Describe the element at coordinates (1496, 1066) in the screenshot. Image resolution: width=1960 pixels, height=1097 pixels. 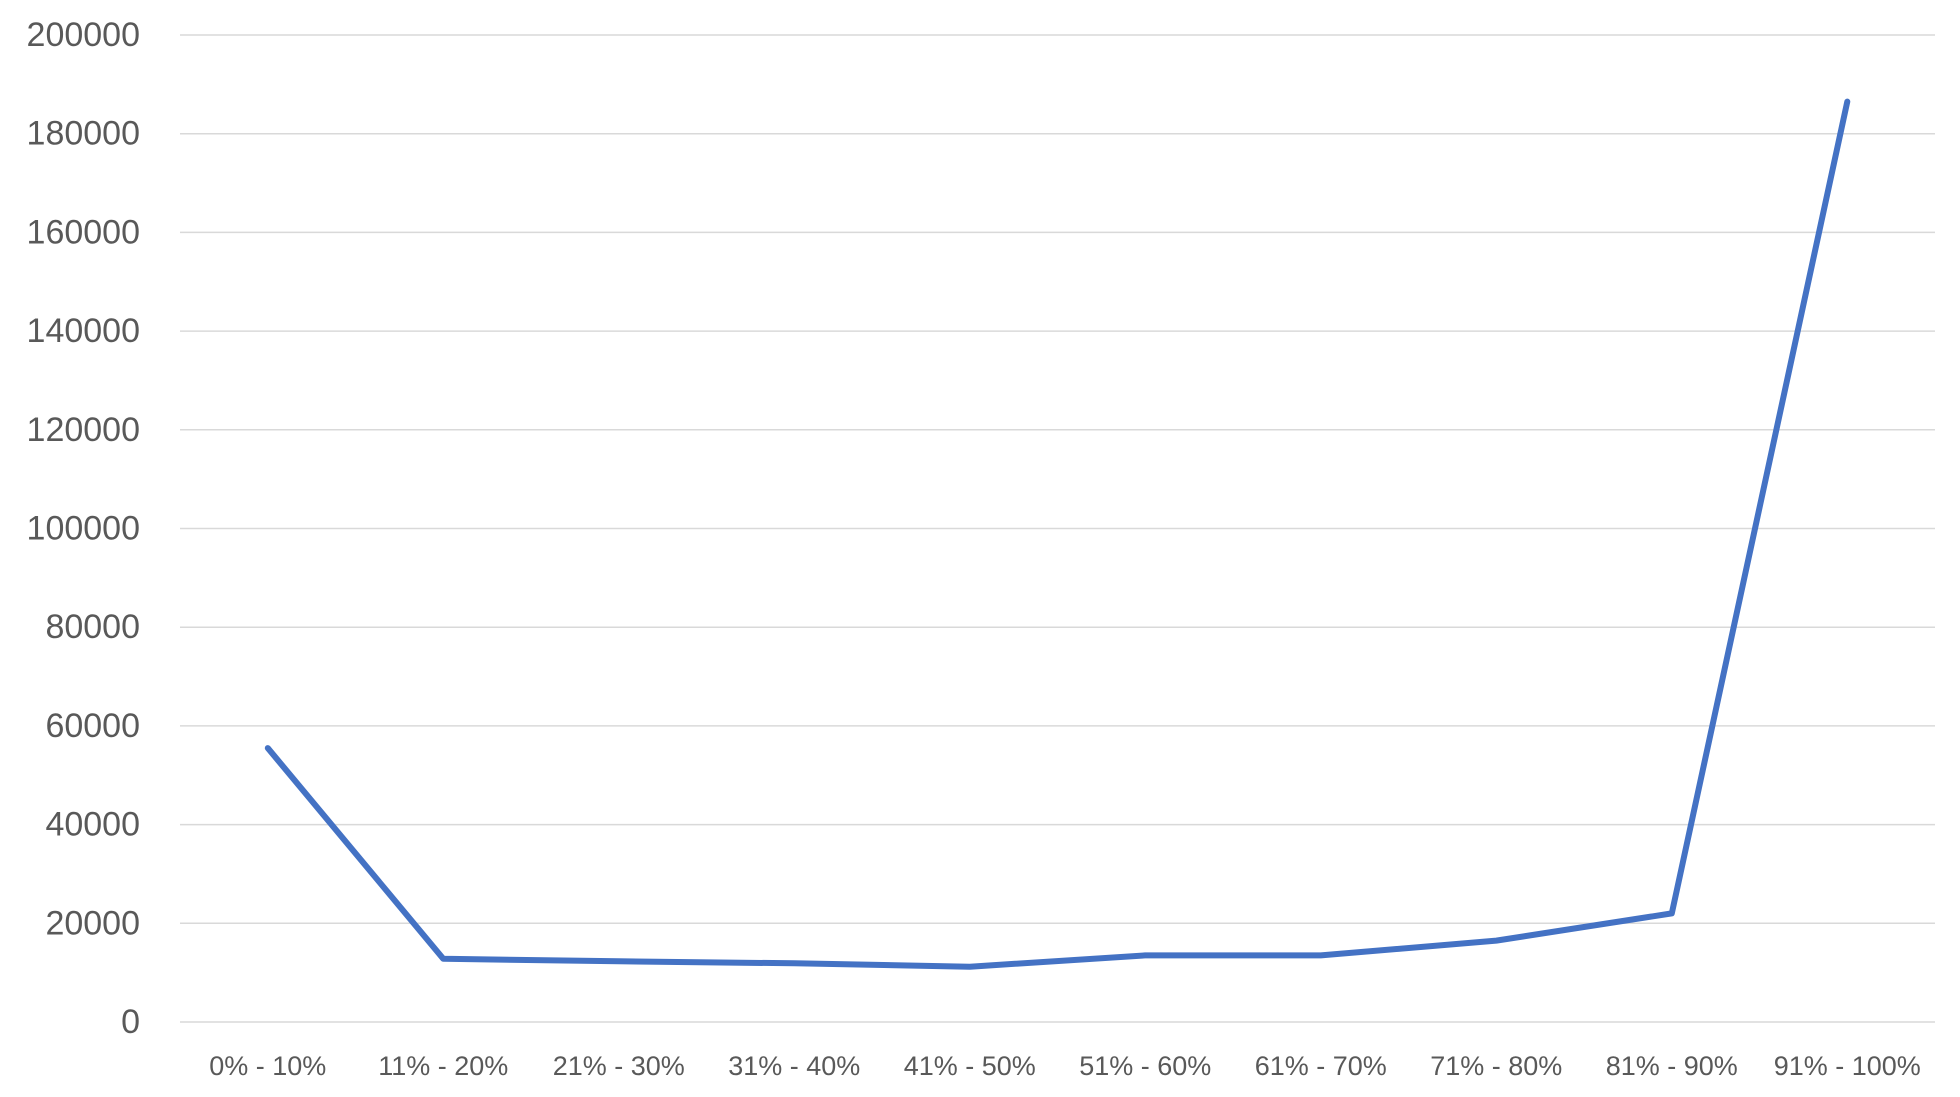
I see `x-tick-label: 71% - 80%` at that location.